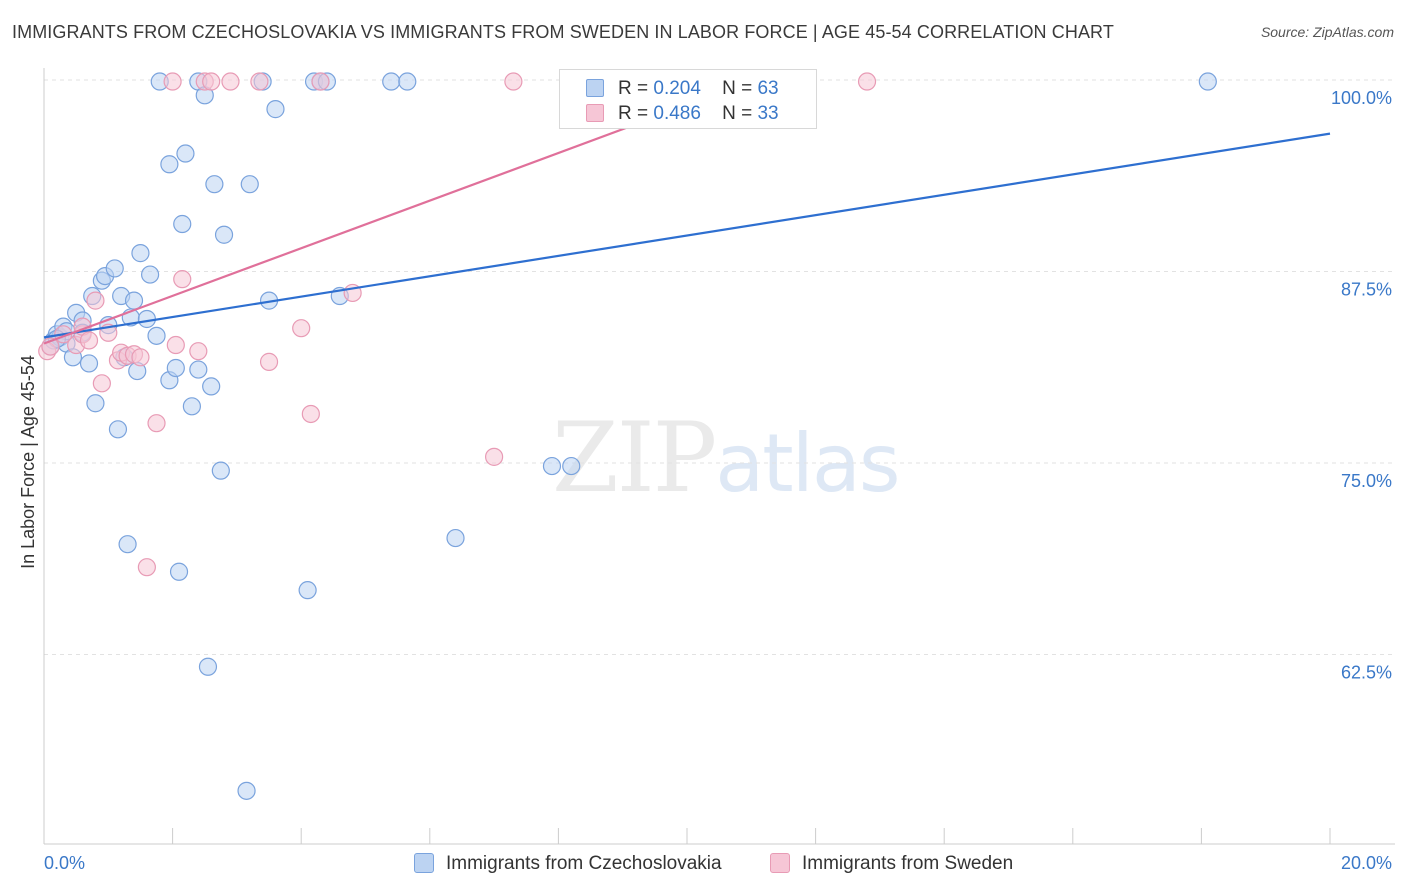 This screenshot has width=1406, height=892. Describe the element at coordinates (64, 863) in the screenshot. I see `x-tick-label: 0.0%` at that location.